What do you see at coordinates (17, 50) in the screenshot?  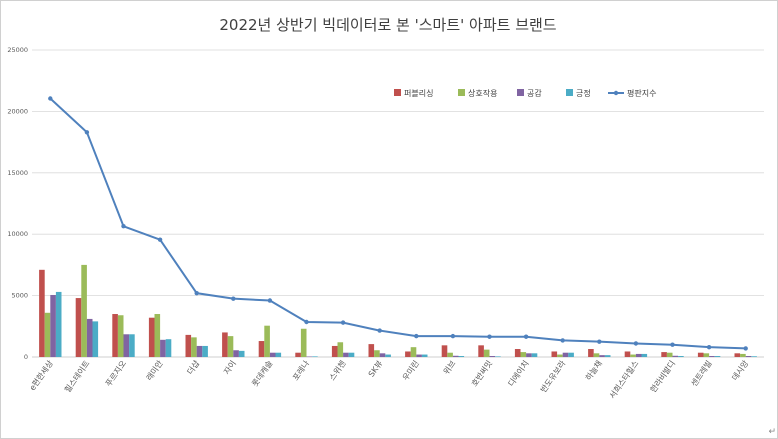 I see `y-tick-label: 25000` at bounding box center [17, 50].